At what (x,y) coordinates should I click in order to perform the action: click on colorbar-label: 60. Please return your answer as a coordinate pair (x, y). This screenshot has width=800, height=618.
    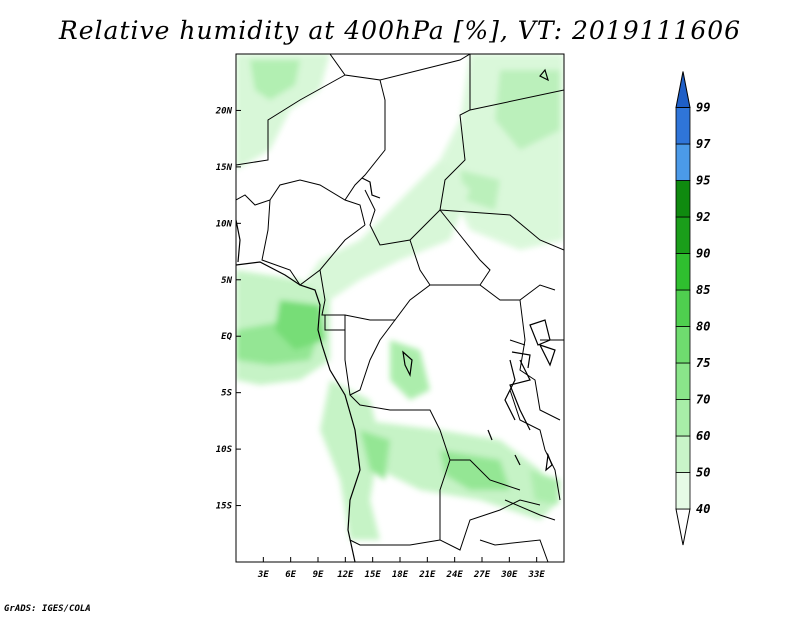
    Looking at the image, I should click on (703, 436).